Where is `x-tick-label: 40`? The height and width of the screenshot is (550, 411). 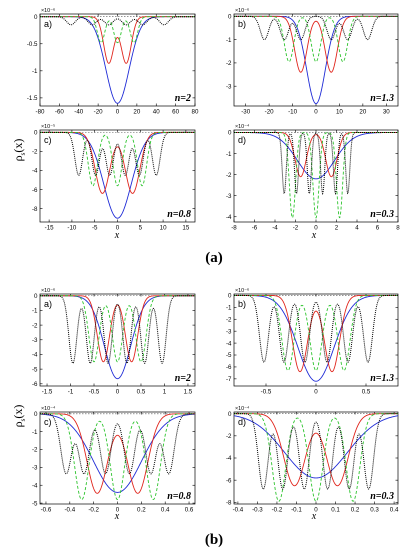 x-tick-label: 40 is located at coordinates (156, 112).